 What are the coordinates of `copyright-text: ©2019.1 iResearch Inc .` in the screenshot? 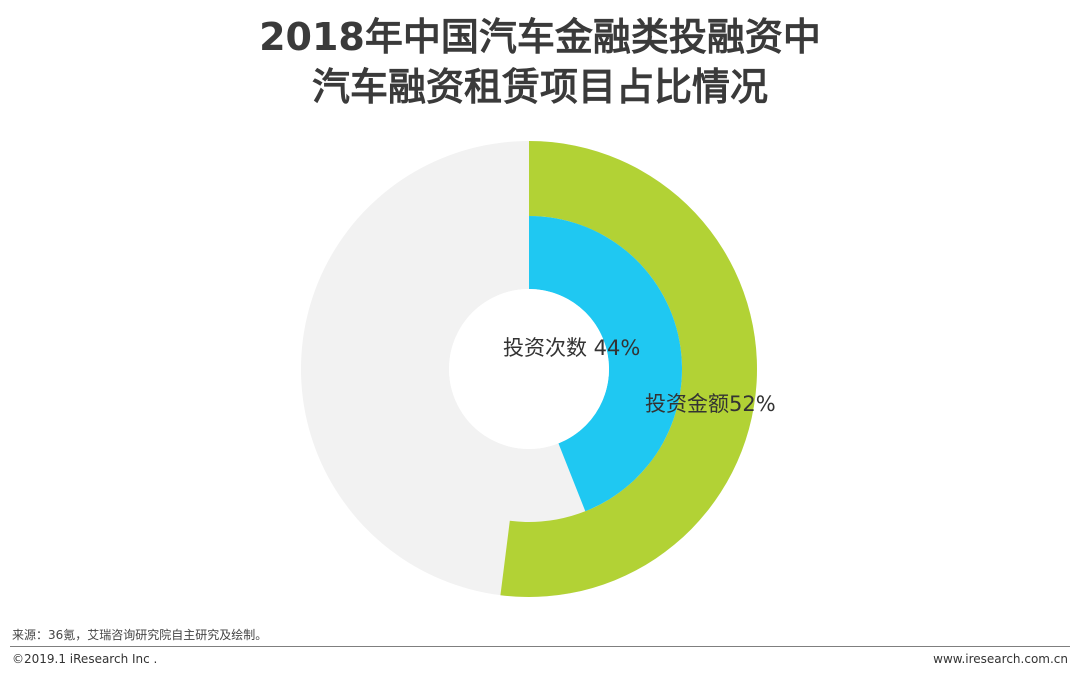 It's located at (85, 659).